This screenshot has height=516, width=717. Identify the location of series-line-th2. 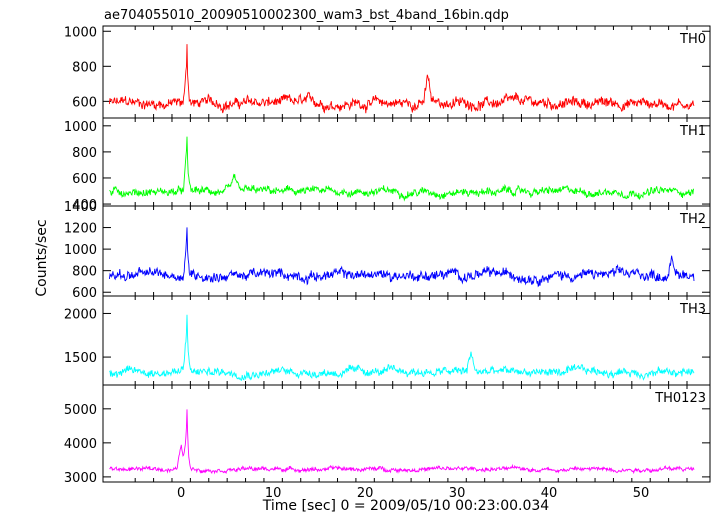
(401, 257).